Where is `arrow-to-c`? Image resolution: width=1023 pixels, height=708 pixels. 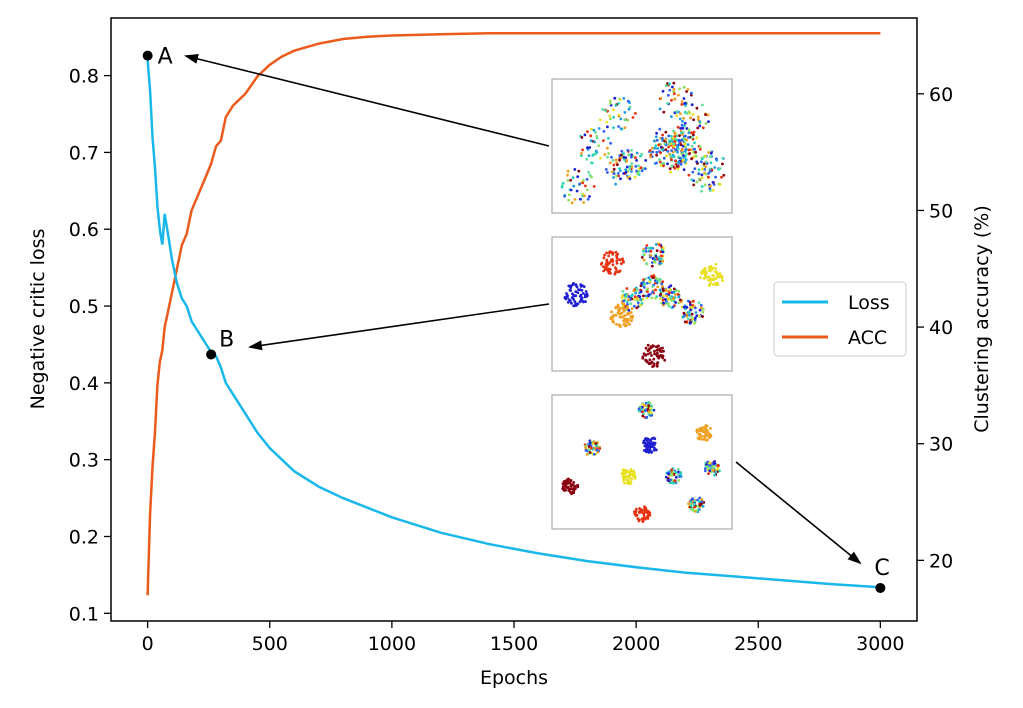
arrow-to-c is located at coordinates (798, 513).